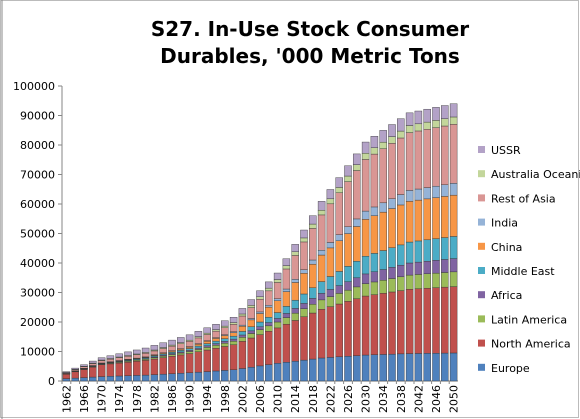 The width and height of the screenshot is (580, 419). I want to click on x-tick-label: 2026, so click(348, 399).